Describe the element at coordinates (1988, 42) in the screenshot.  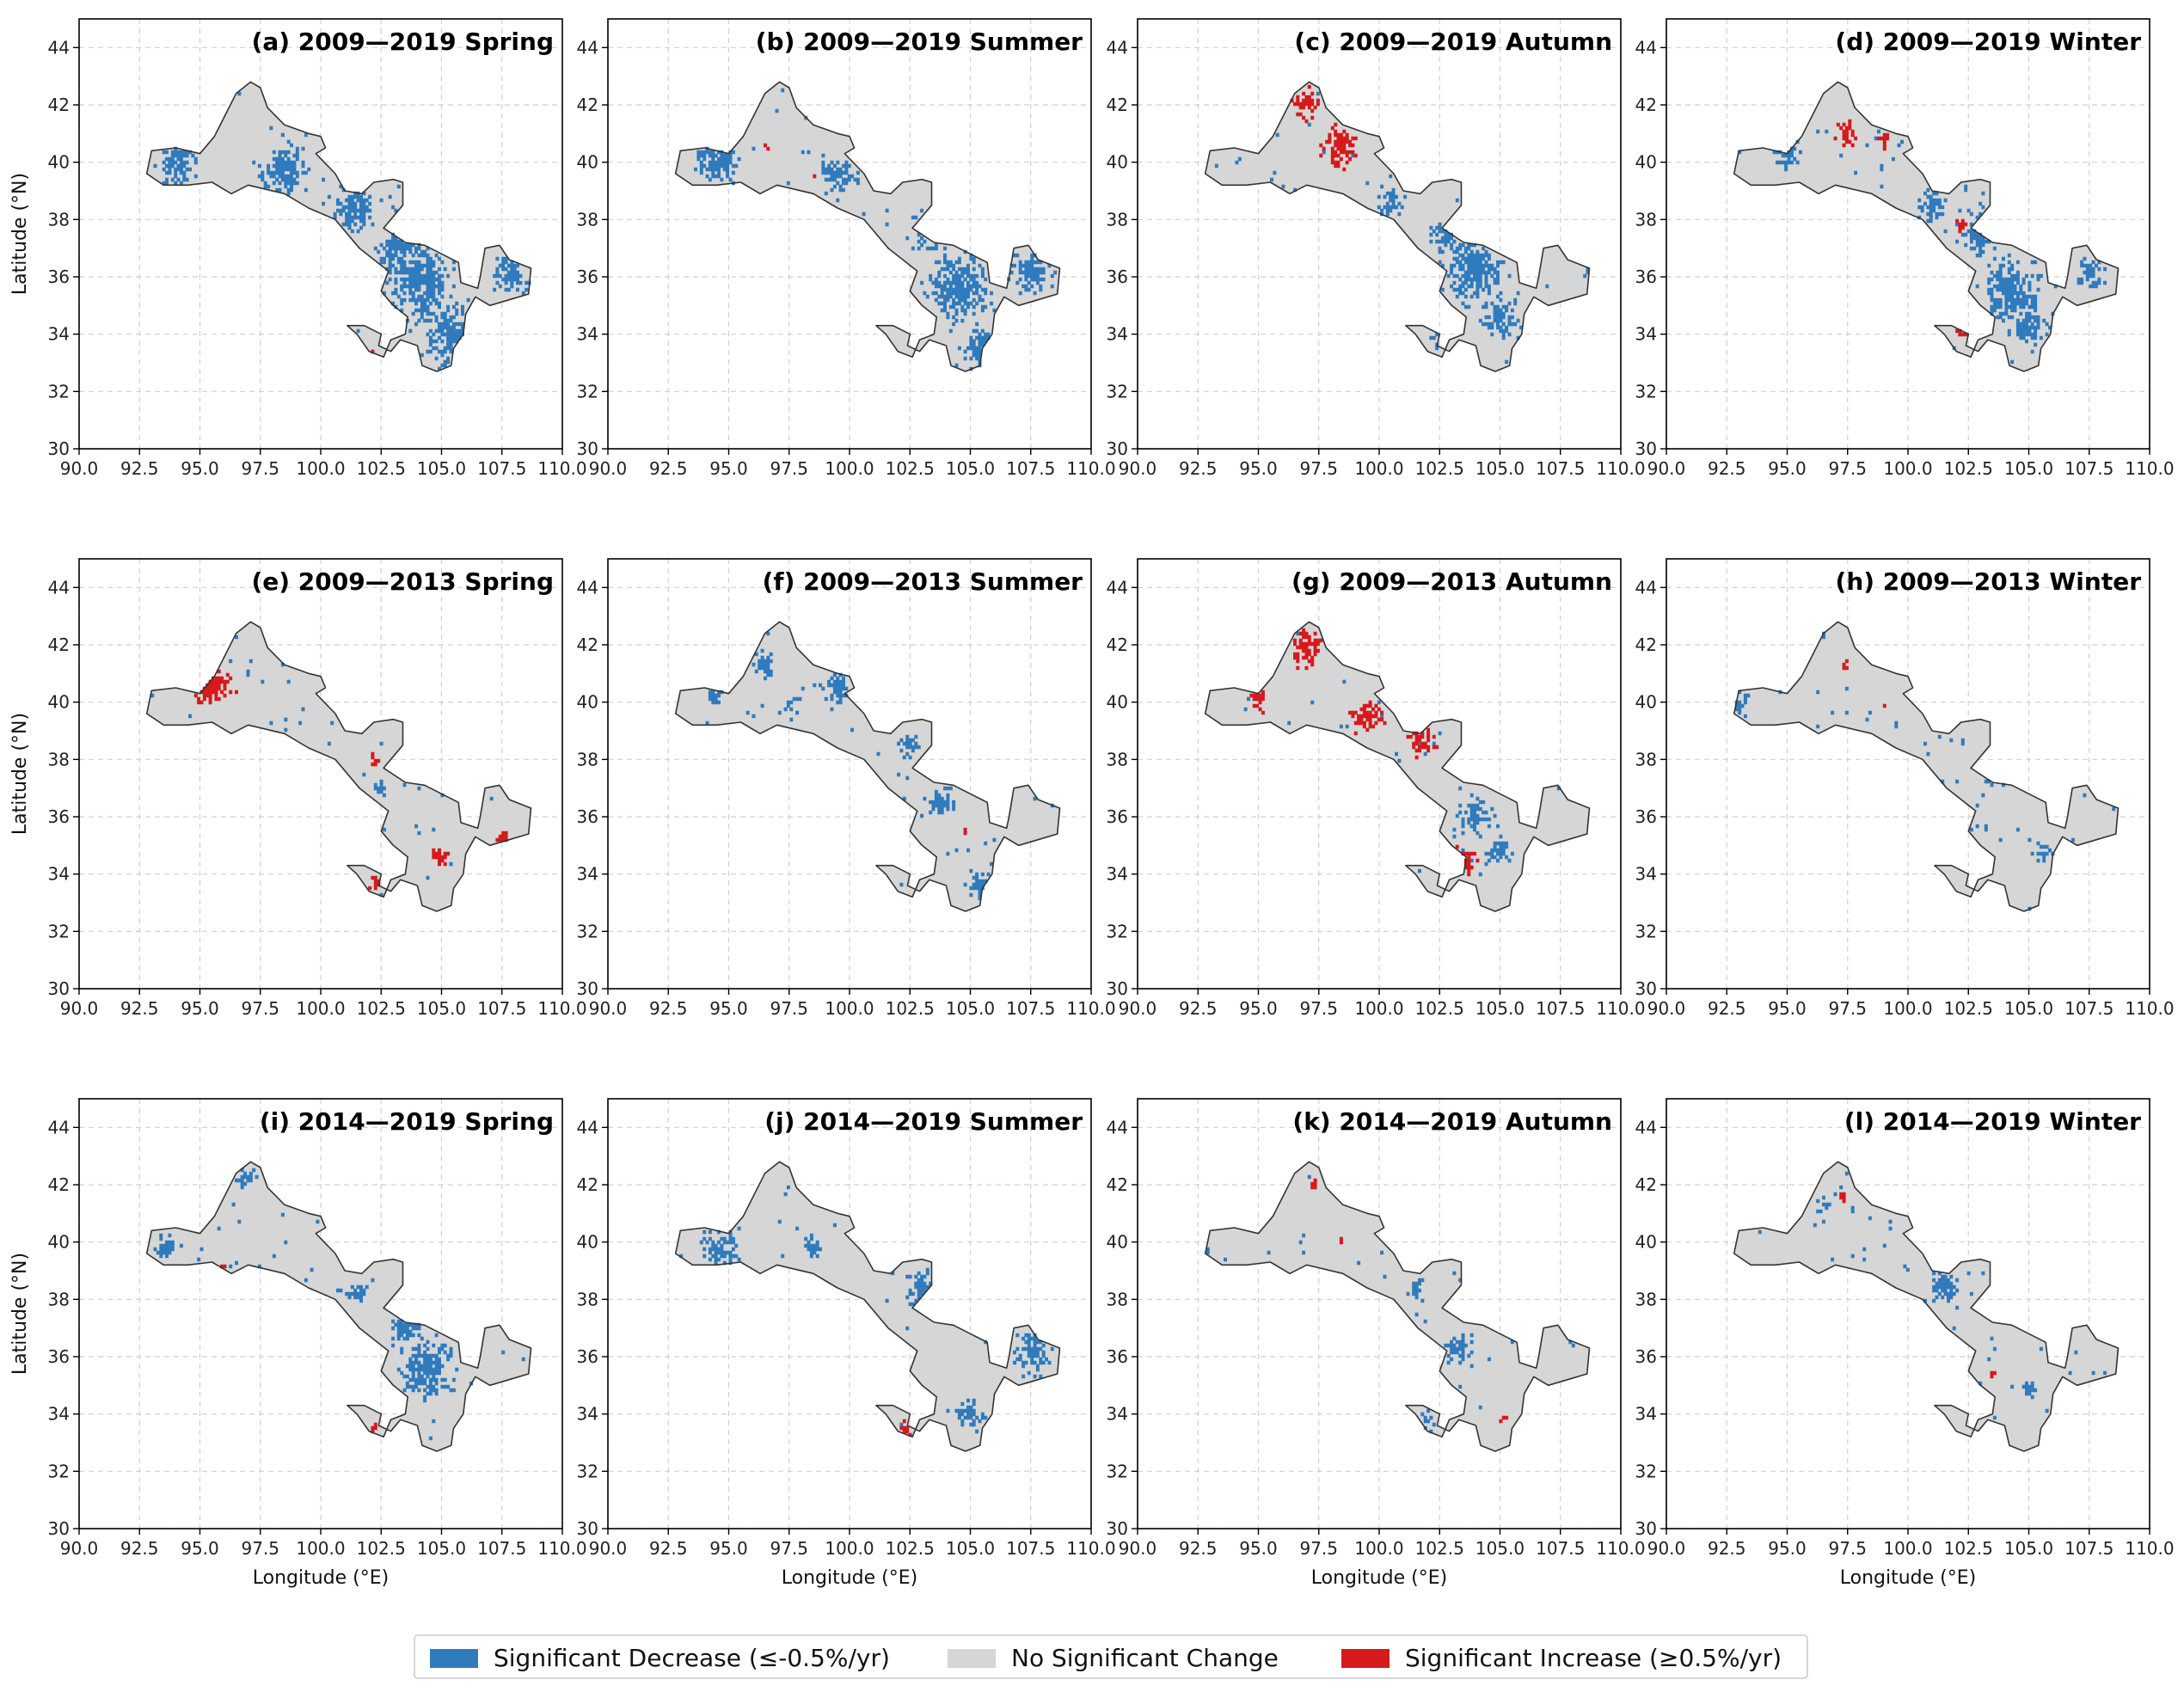
I see `panel-title: (d) 2009—2019 Winter` at that location.